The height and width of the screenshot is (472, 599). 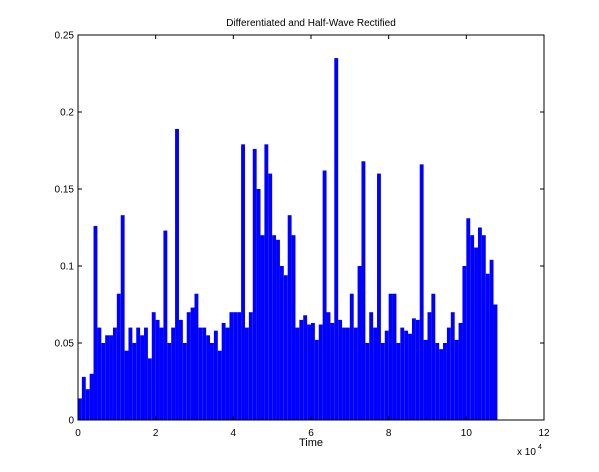 I want to click on x-exponent-base: x 10, so click(x=526, y=452).